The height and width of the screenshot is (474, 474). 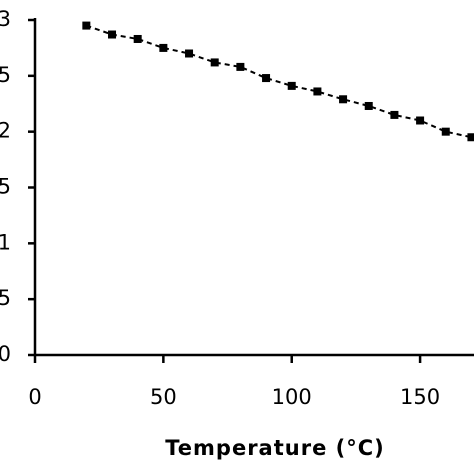 What do you see at coordinates (34, 397) in the screenshot?
I see `x-tick-label: 0` at bounding box center [34, 397].